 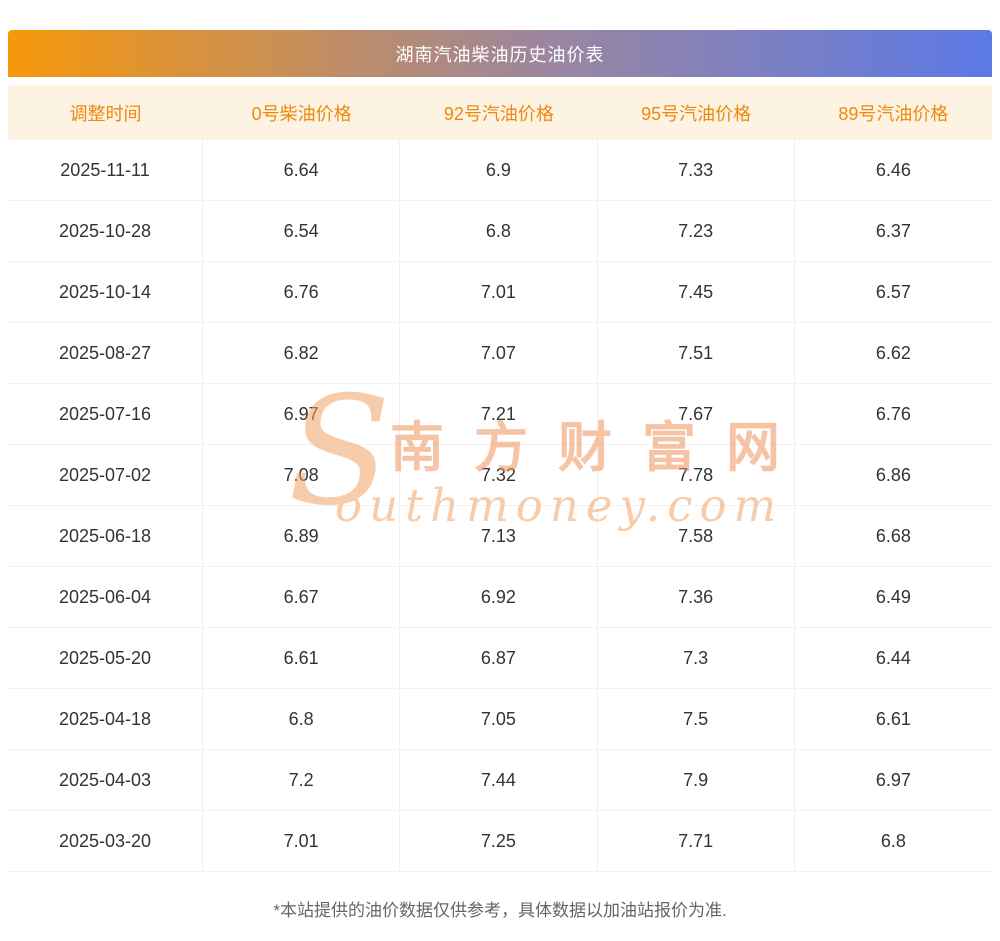 What do you see at coordinates (696, 231) in the screenshot?
I see `price-cell: 7.23` at bounding box center [696, 231].